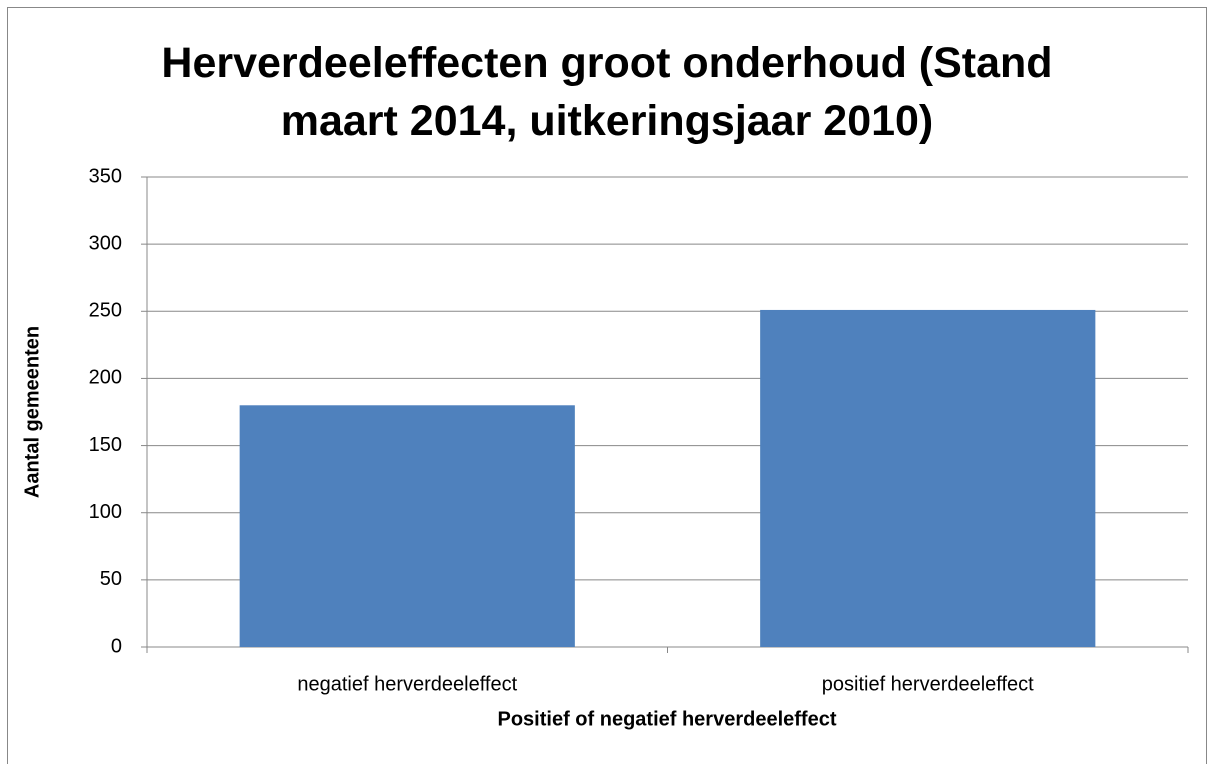 The height and width of the screenshot is (764, 1214). Describe the element at coordinates (105, 445) in the screenshot. I see `y-tick-label: 150` at that location.